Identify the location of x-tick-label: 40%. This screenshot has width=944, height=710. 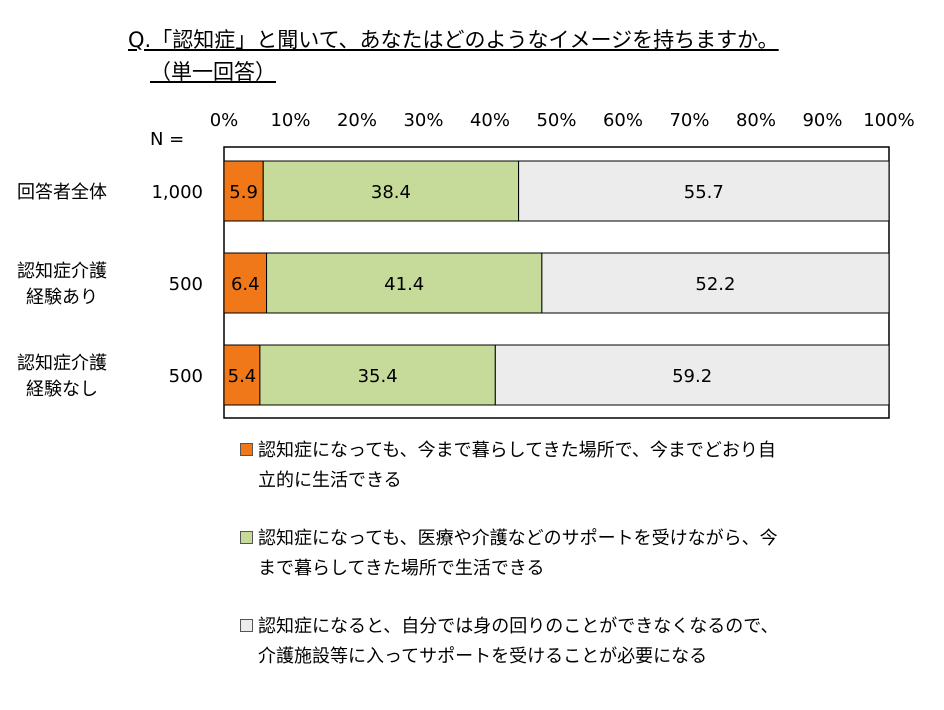
(490, 120).